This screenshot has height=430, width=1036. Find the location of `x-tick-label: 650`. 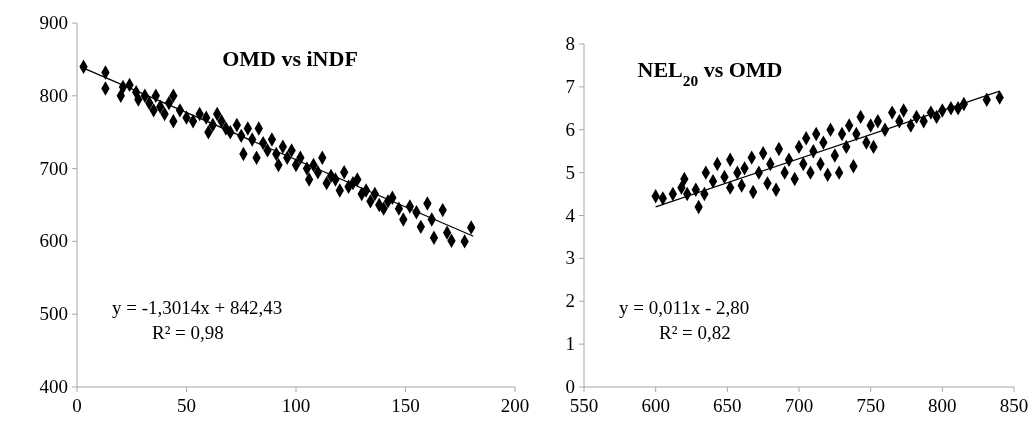

x-tick-label: 650 is located at coordinates (727, 405).